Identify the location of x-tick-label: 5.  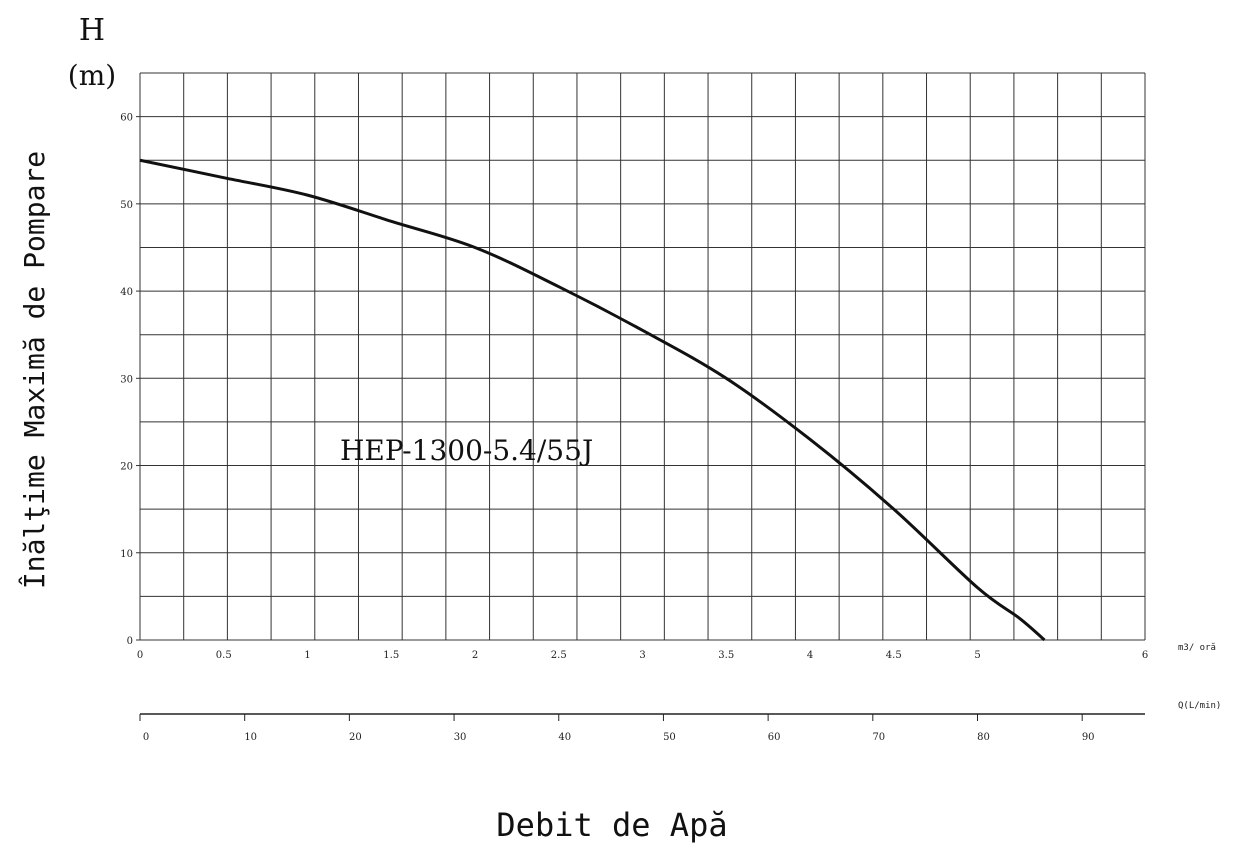
(977, 655).